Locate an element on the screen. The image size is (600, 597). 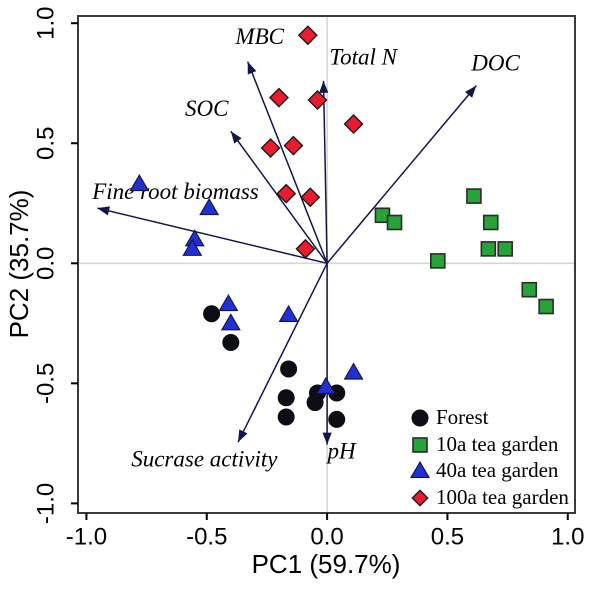
legend-row-10a-tea-garden is located at coordinates (420, 445).